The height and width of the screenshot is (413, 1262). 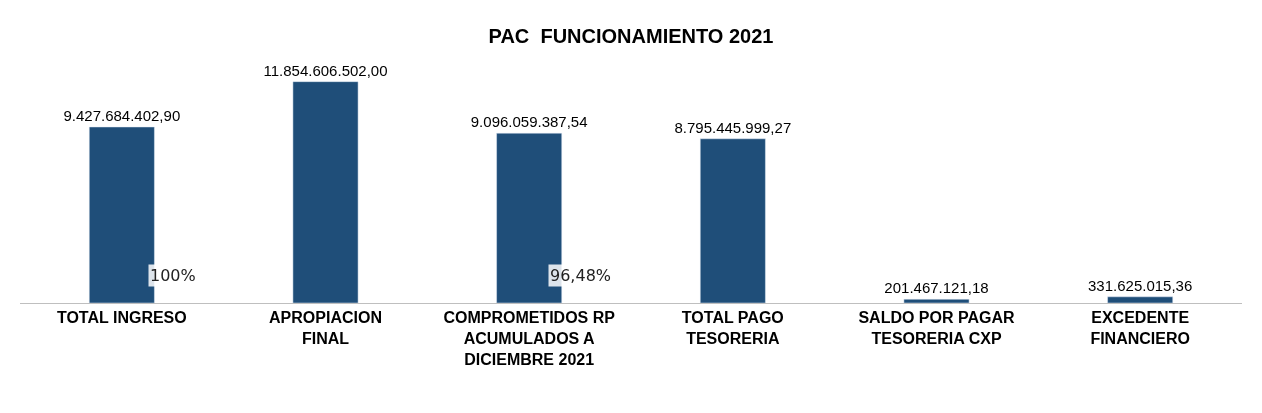 I want to click on data-label: 9.427.684.402,90, so click(x=122, y=115).